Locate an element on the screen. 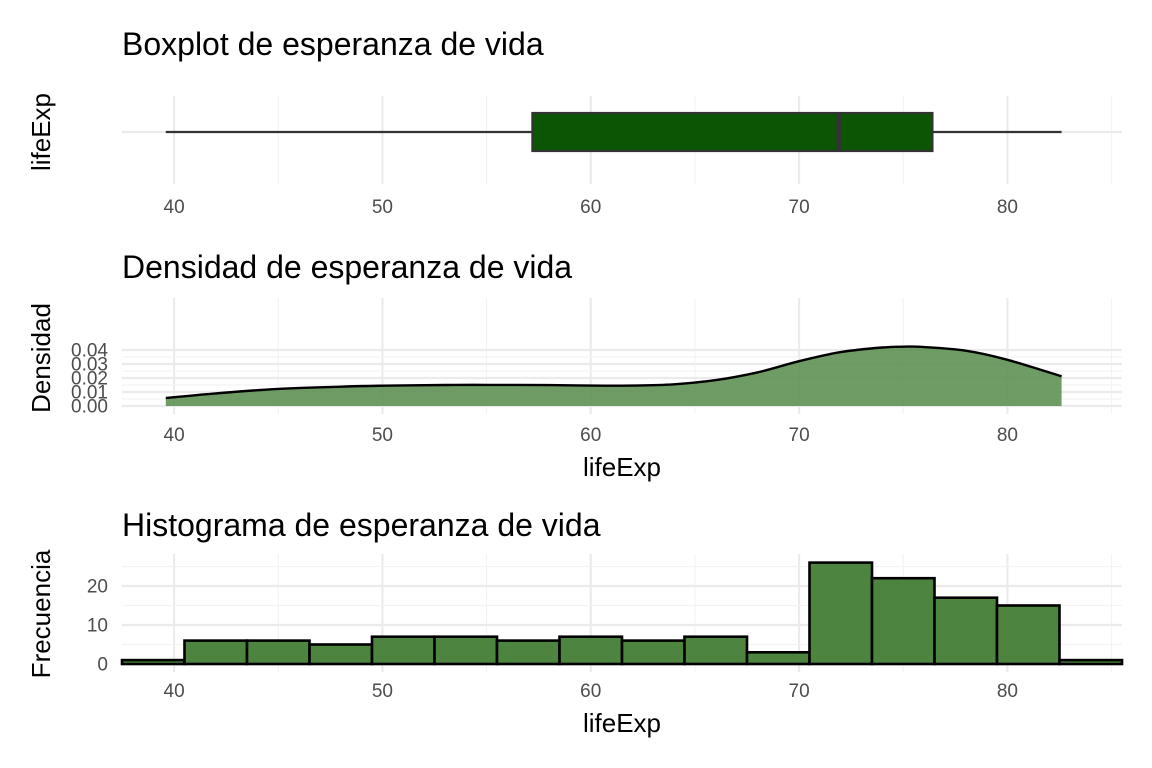  histogram-x-ticks: 40 50 60 70 80 is located at coordinates (591, 691).